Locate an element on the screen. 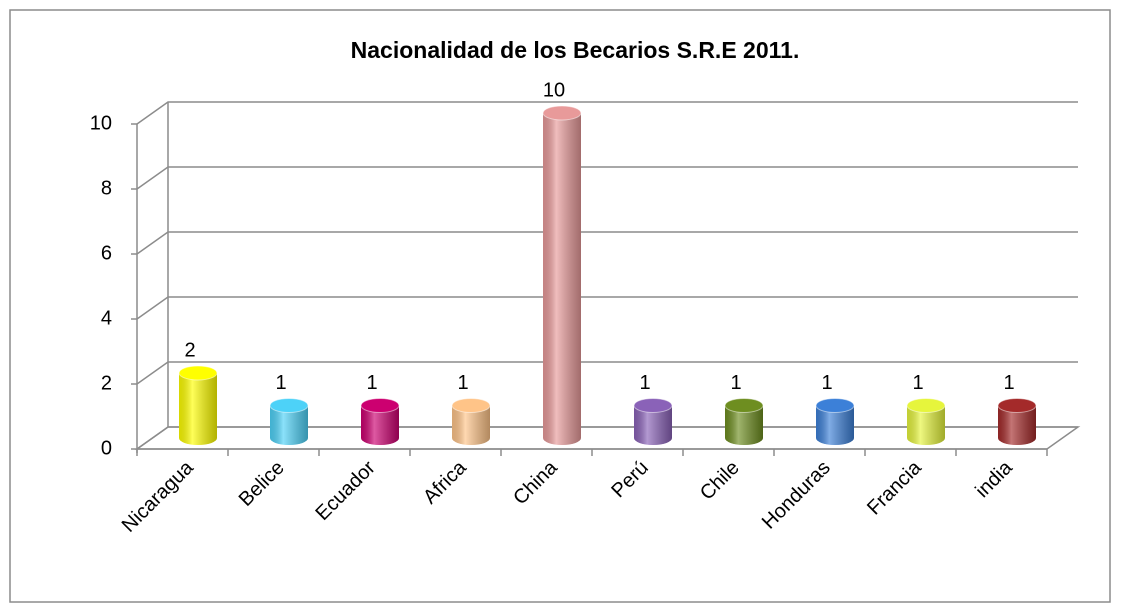 The width and height of the screenshot is (1121, 612). y-tick-label: 0 is located at coordinates (106, 448).